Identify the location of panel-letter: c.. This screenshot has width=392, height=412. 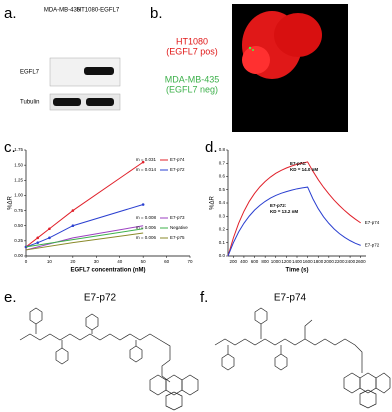
(10, 147).